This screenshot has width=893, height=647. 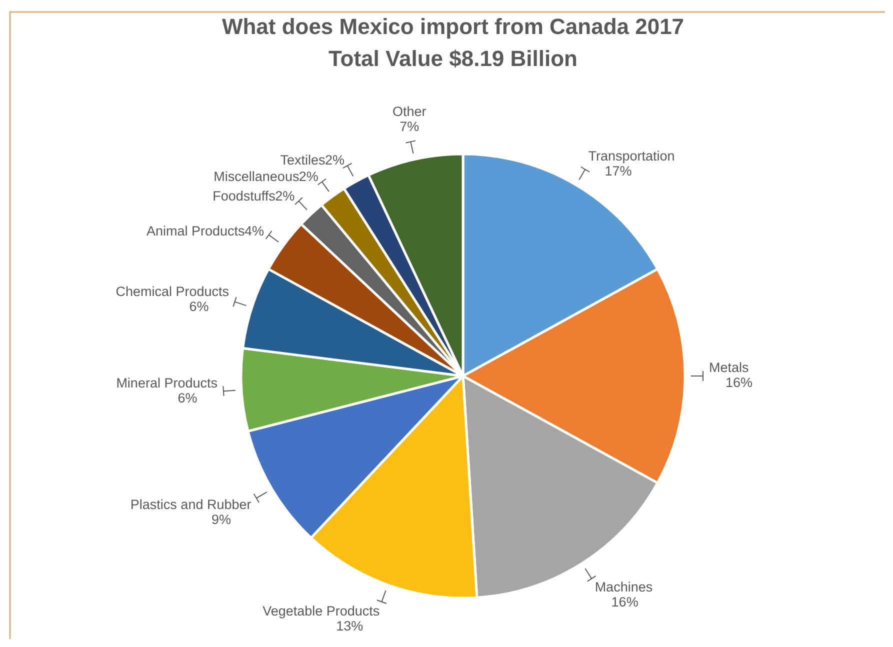 I want to click on slice-label: Other, so click(x=409, y=111).